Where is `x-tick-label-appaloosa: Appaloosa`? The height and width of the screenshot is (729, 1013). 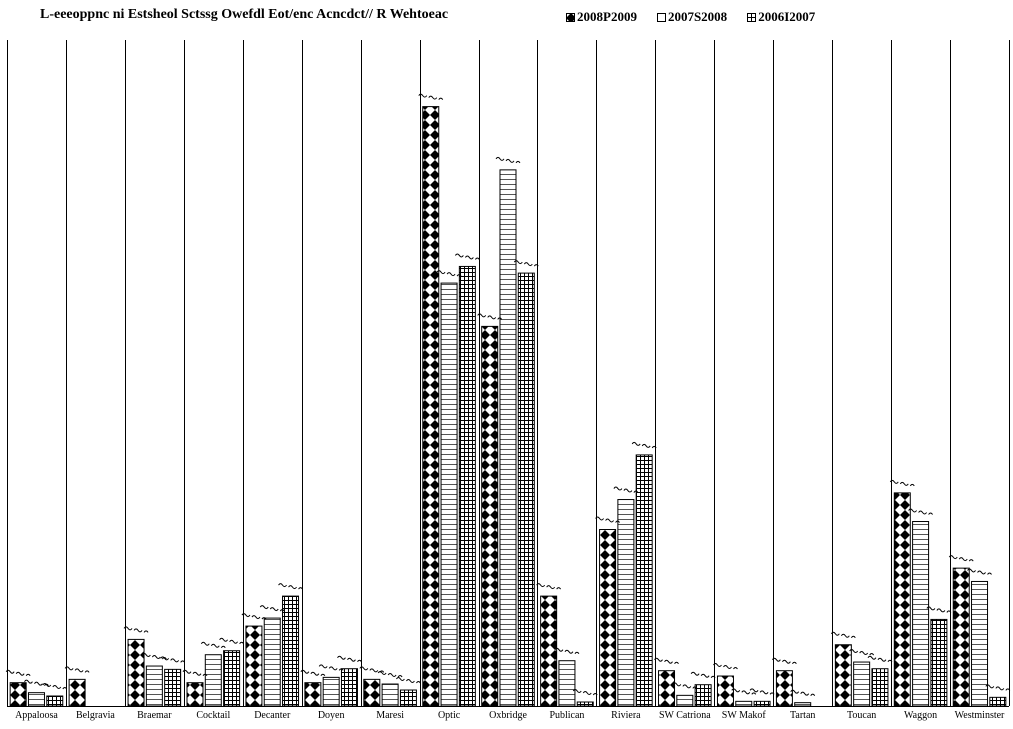
x-tick-label-appaloosa: Appaloosa is located at coordinates (36, 715).